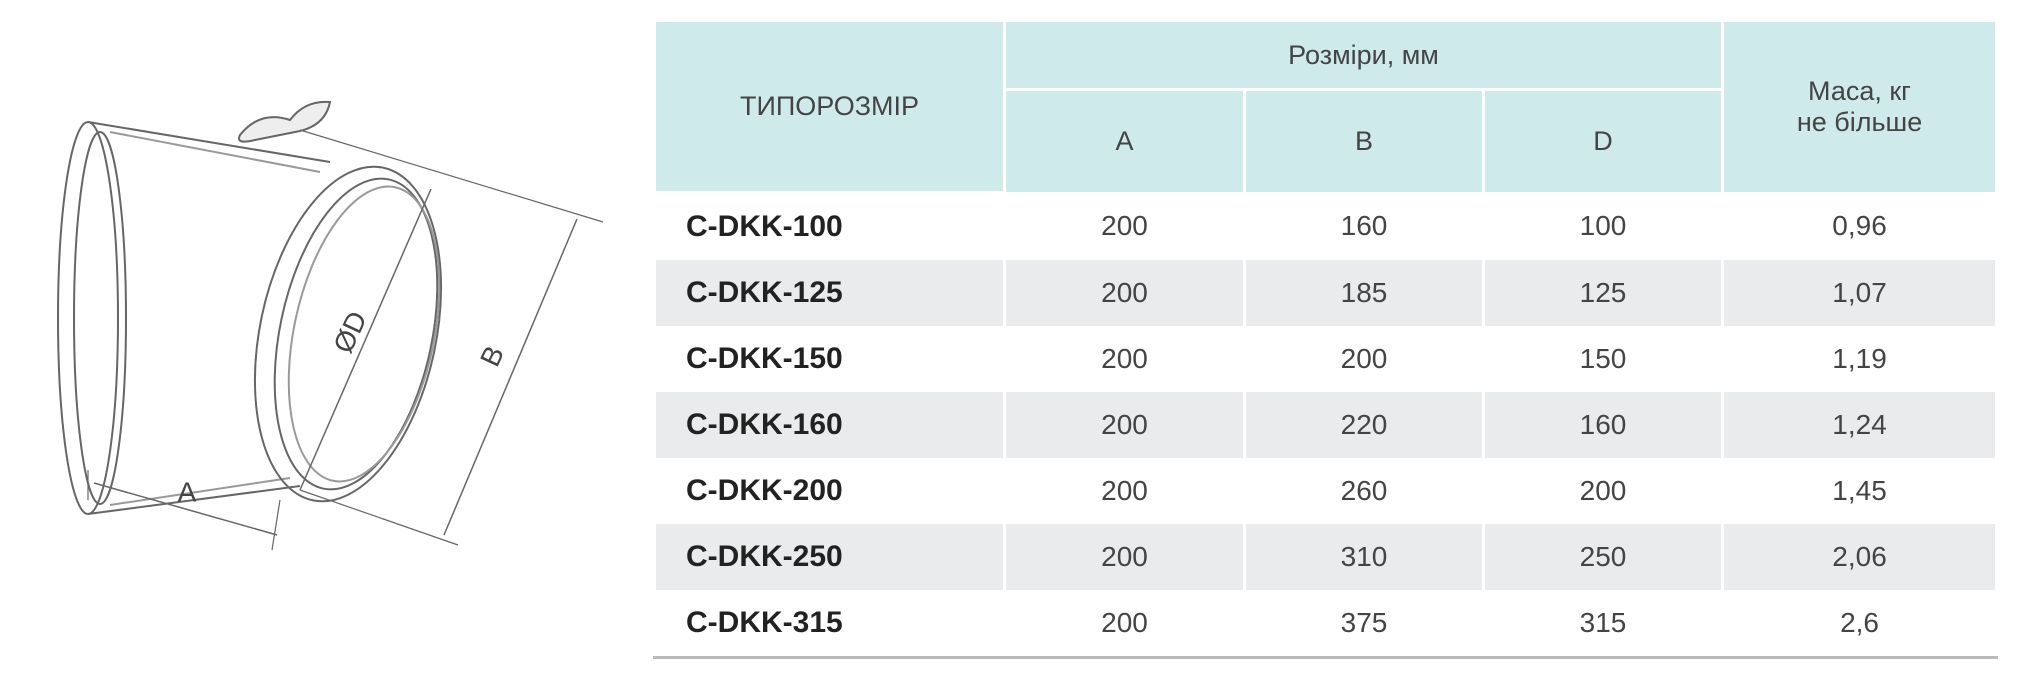  I want to click on left-rim, so click(88, 318).